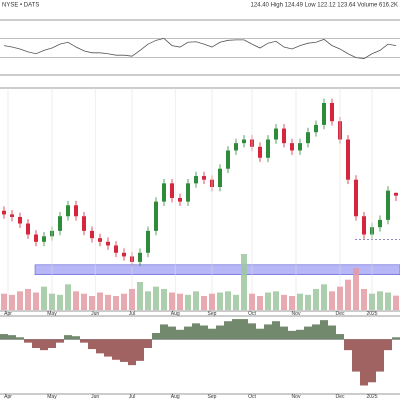 The height and width of the screenshot is (405, 400). What do you see at coordinates (52, 397) in the screenshot?
I see `x-tick-label: May` at bounding box center [52, 397].